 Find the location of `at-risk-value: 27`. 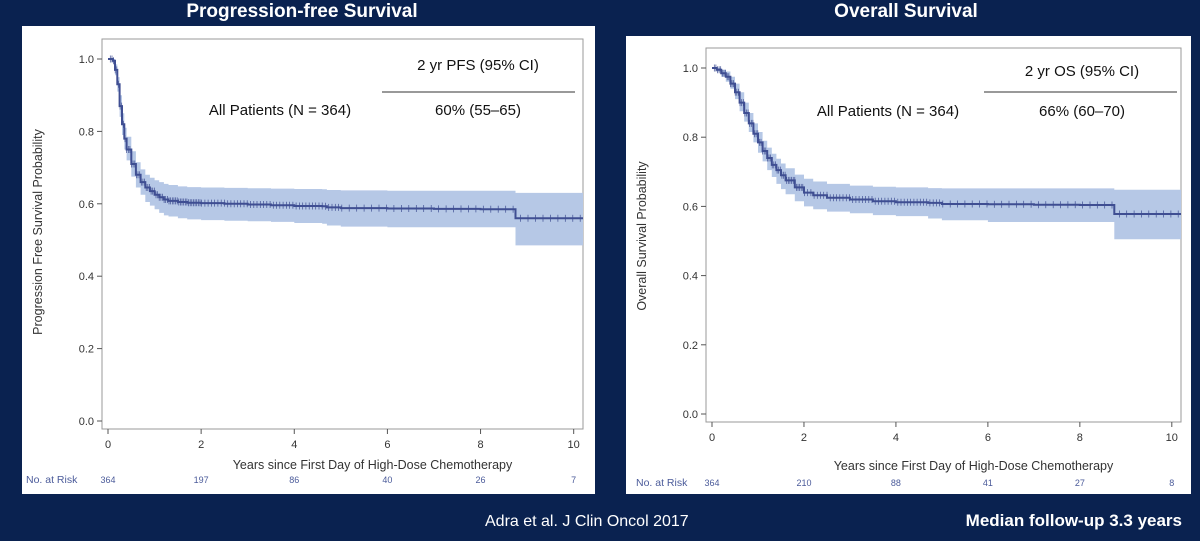

at-risk-value: 27 is located at coordinates (1080, 483).